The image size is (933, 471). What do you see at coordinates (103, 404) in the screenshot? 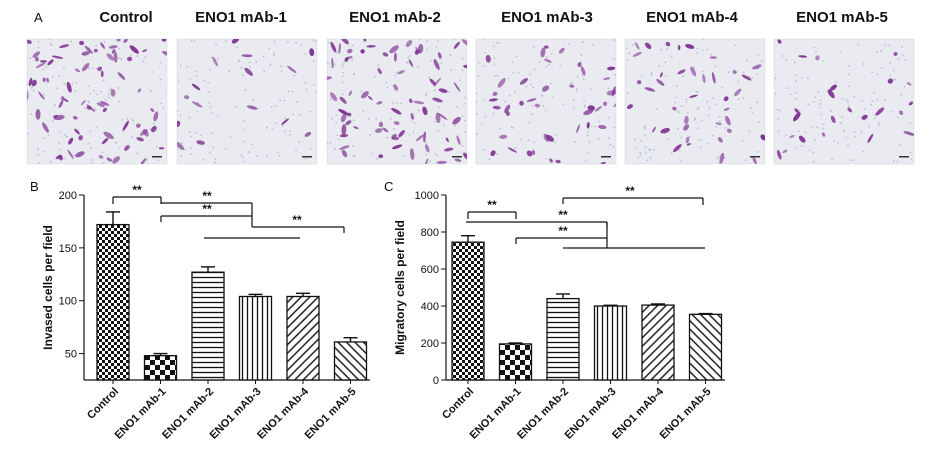
I see `x-tick-label: Control` at bounding box center [103, 404].